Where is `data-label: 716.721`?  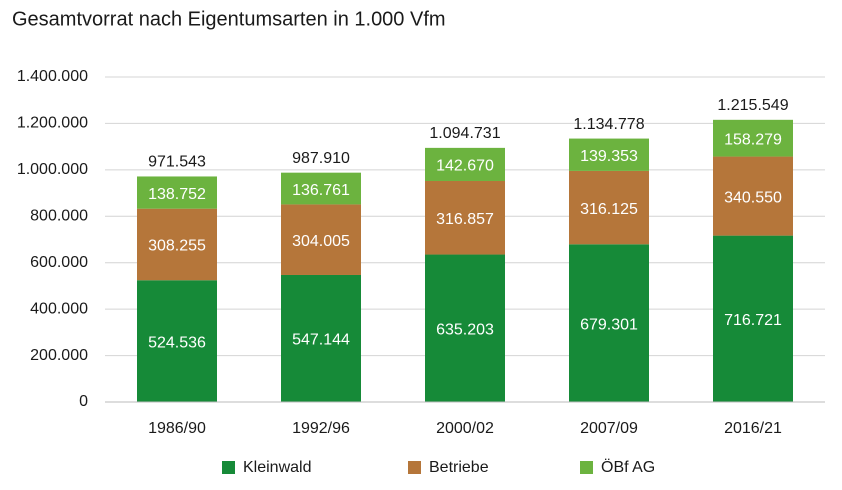 data-label: 716.721 is located at coordinates (753, 320).